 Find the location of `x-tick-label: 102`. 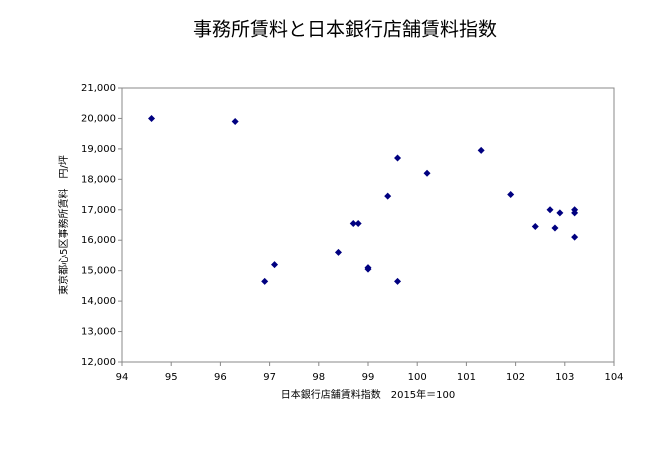

x-tick-label: 102 is located at coordinates (515, 377).